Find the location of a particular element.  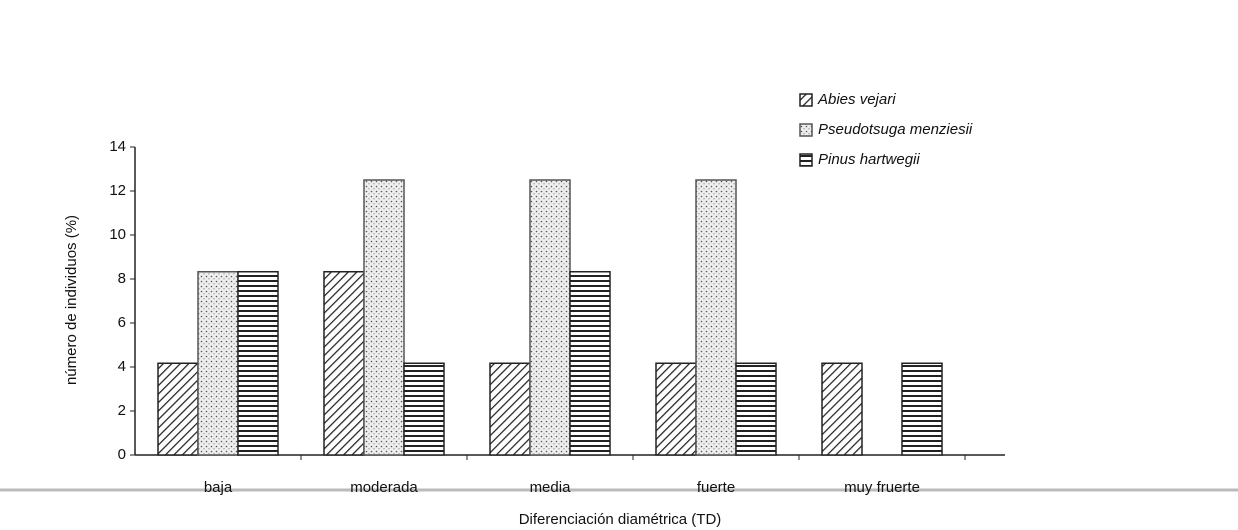

y-tick-label: 4 is located at coordinates (122, 366).